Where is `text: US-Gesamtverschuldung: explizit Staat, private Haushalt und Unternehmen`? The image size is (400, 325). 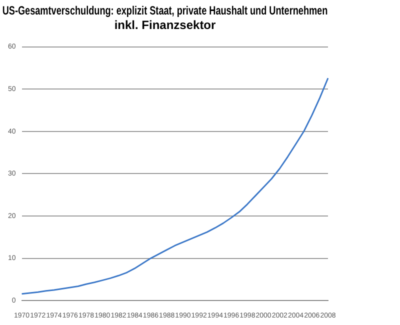 text: US-Gesamtverschuldung: explizit Staat, private Haushalt und Unternehmen is located at coordinates (165, 11).